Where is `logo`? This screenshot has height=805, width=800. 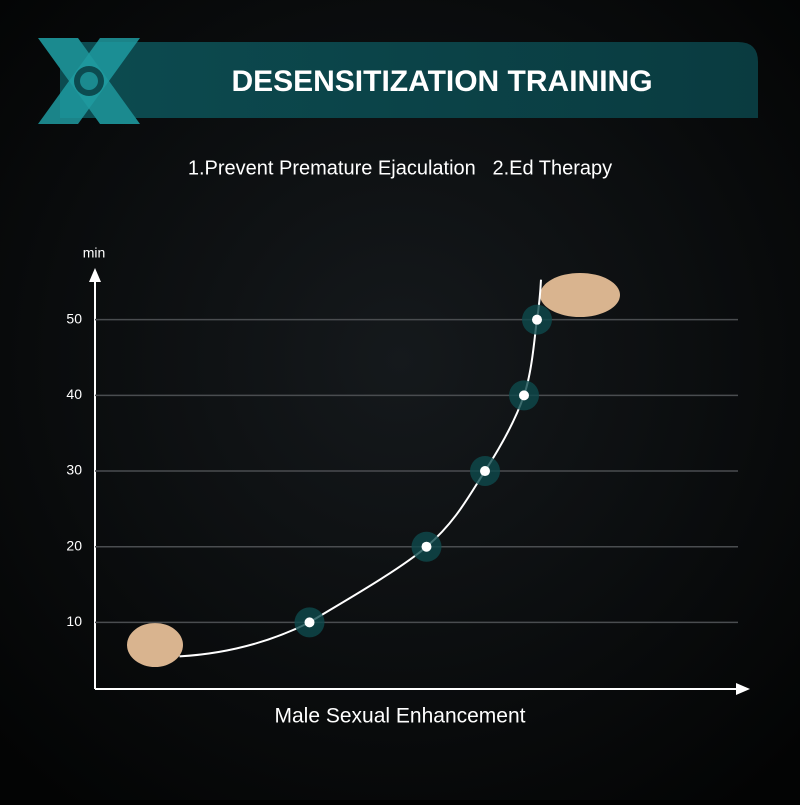
logo is located at coordinates (89, 81).